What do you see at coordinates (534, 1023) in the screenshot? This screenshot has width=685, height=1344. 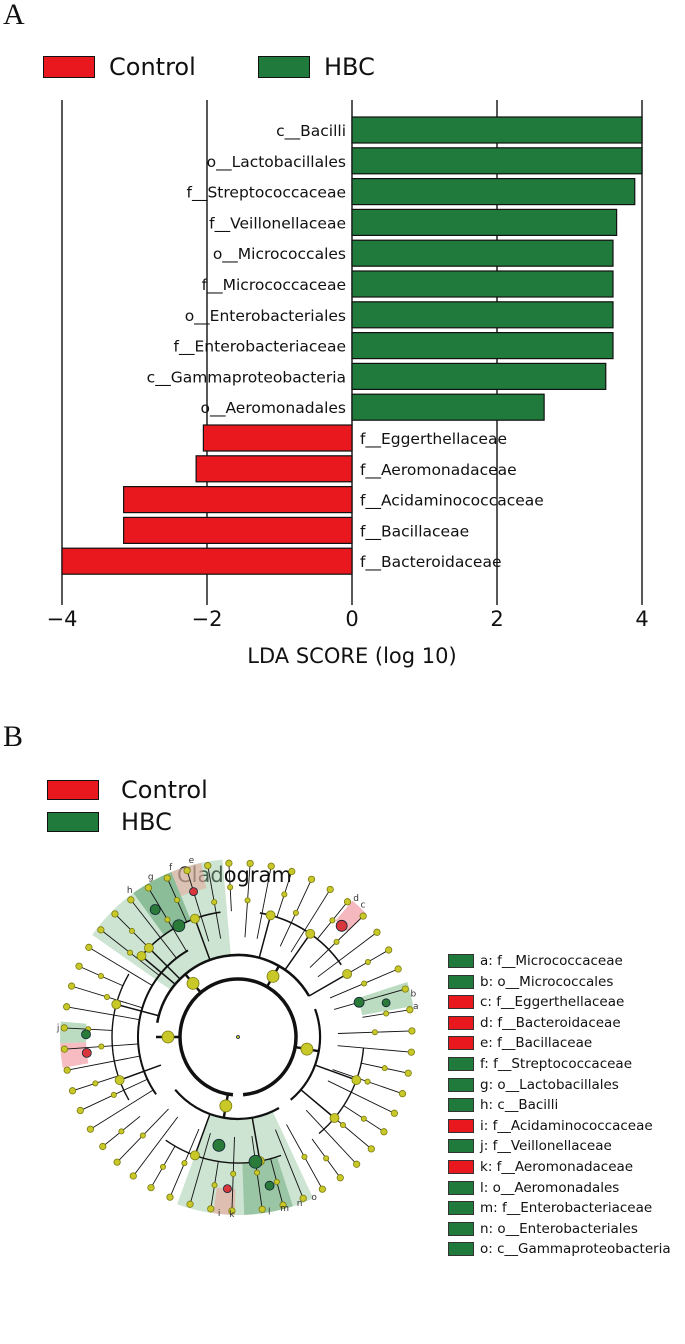 I see `cladogram-key-row: d: f__Bacteroidaceae` at bounding box center [534, 1023].